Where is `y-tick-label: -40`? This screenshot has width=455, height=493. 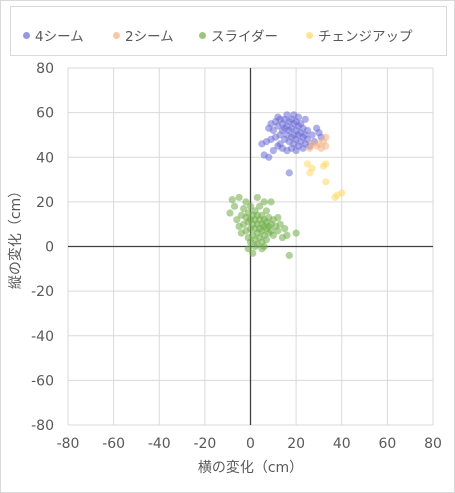
y-tick-label: -40 is located at coordinates (42, 337).